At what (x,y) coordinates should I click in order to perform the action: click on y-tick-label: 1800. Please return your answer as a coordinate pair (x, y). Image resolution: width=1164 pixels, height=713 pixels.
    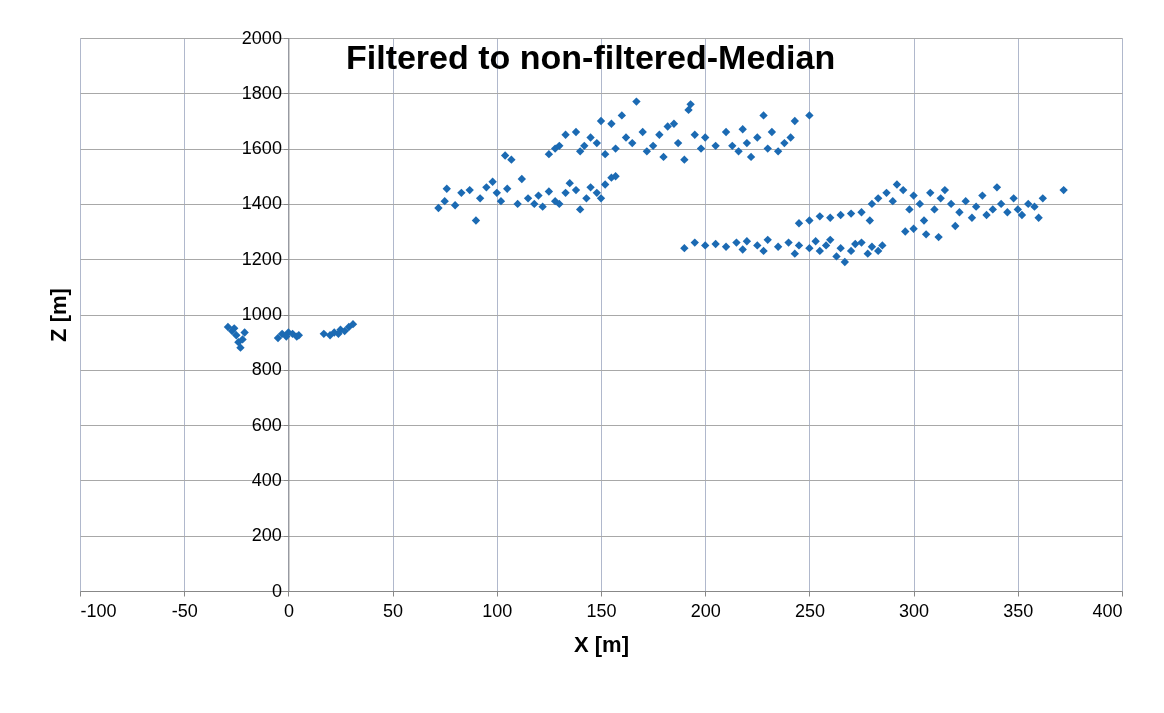
    Looking at the image, I should click on (261, 92).